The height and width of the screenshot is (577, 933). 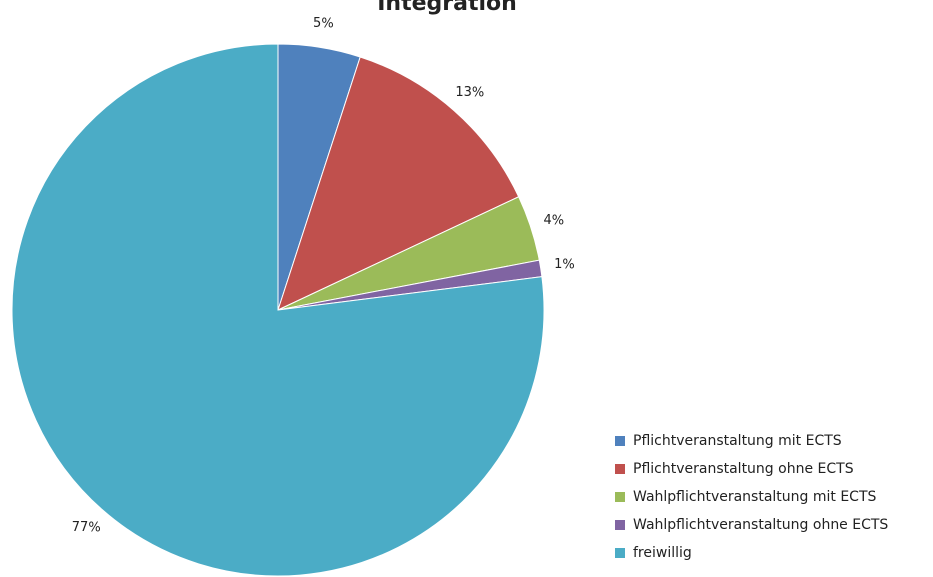 I want to click on legend-label: Pflichtveranstaltung mit ECTS, so click(x=737, y=441).